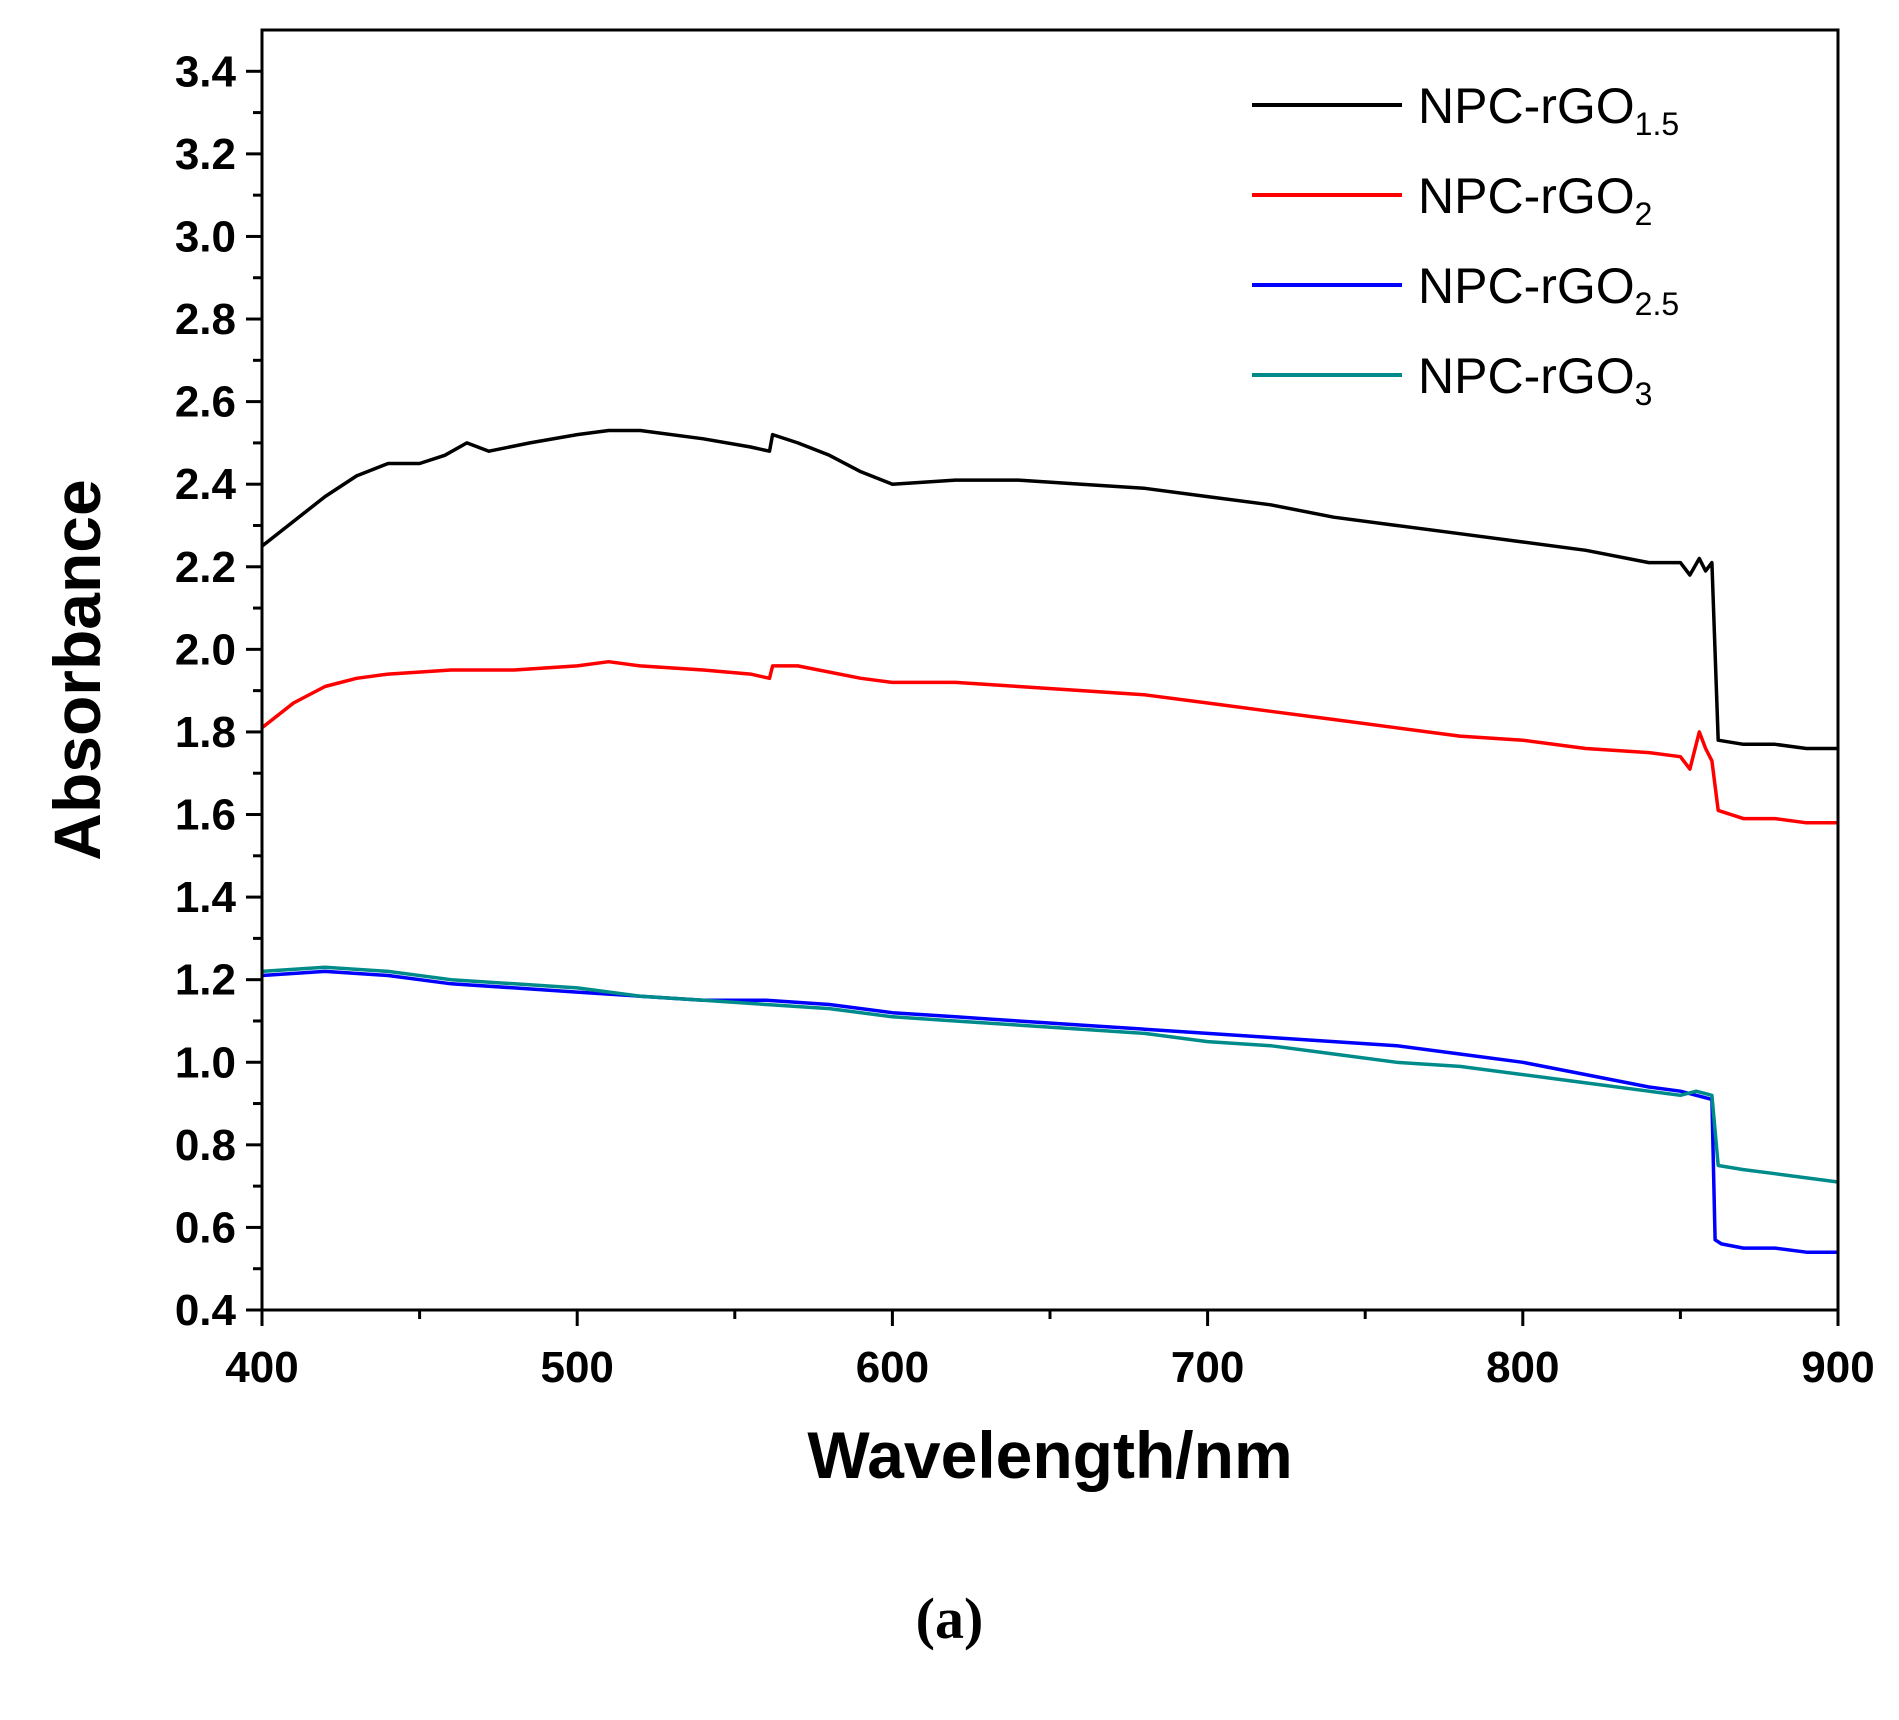 The height and width of the screenshot is (1720, 1899). What do you see at coordinates (205, 236) in the screenshot?
I see `y-tick-label: 3.0` at bounding box center [205, 236].